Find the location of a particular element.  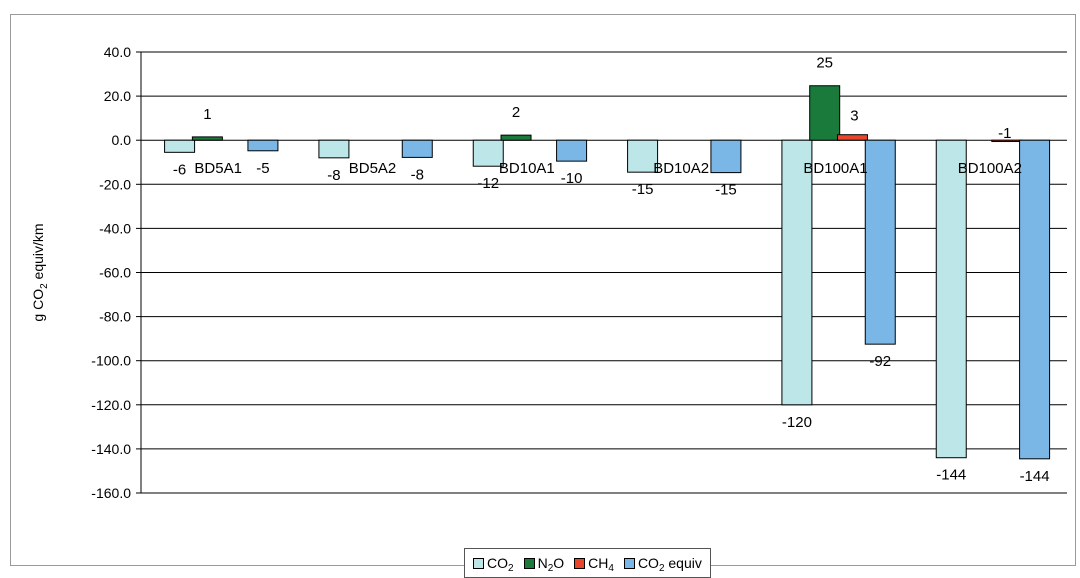

legend-label: CO2 equiv is located at coordinates (669, 564).